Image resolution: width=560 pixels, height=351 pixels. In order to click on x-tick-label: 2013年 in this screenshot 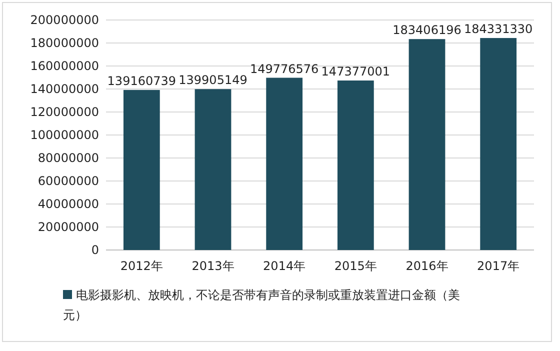, I will do `click(213, 266)`.